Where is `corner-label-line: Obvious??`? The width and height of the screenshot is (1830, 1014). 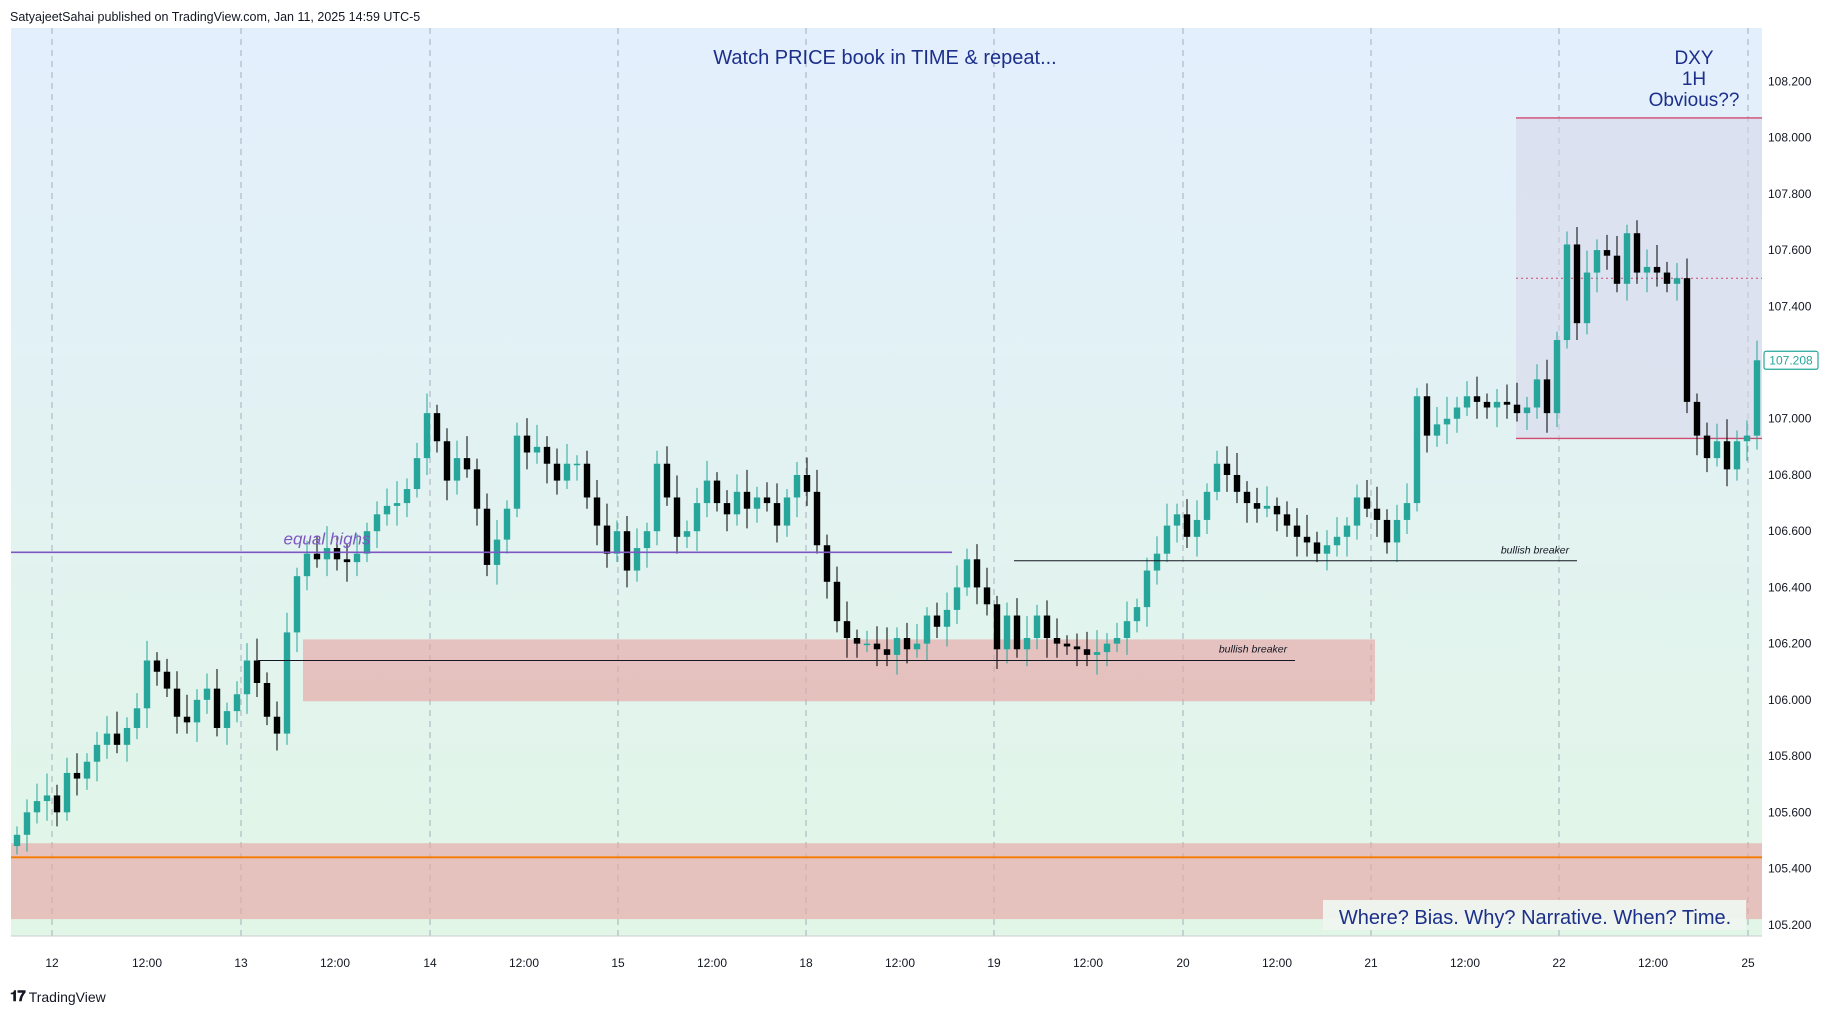
corner-label-line: Obvious?? is located at coordinates (1694, 100).